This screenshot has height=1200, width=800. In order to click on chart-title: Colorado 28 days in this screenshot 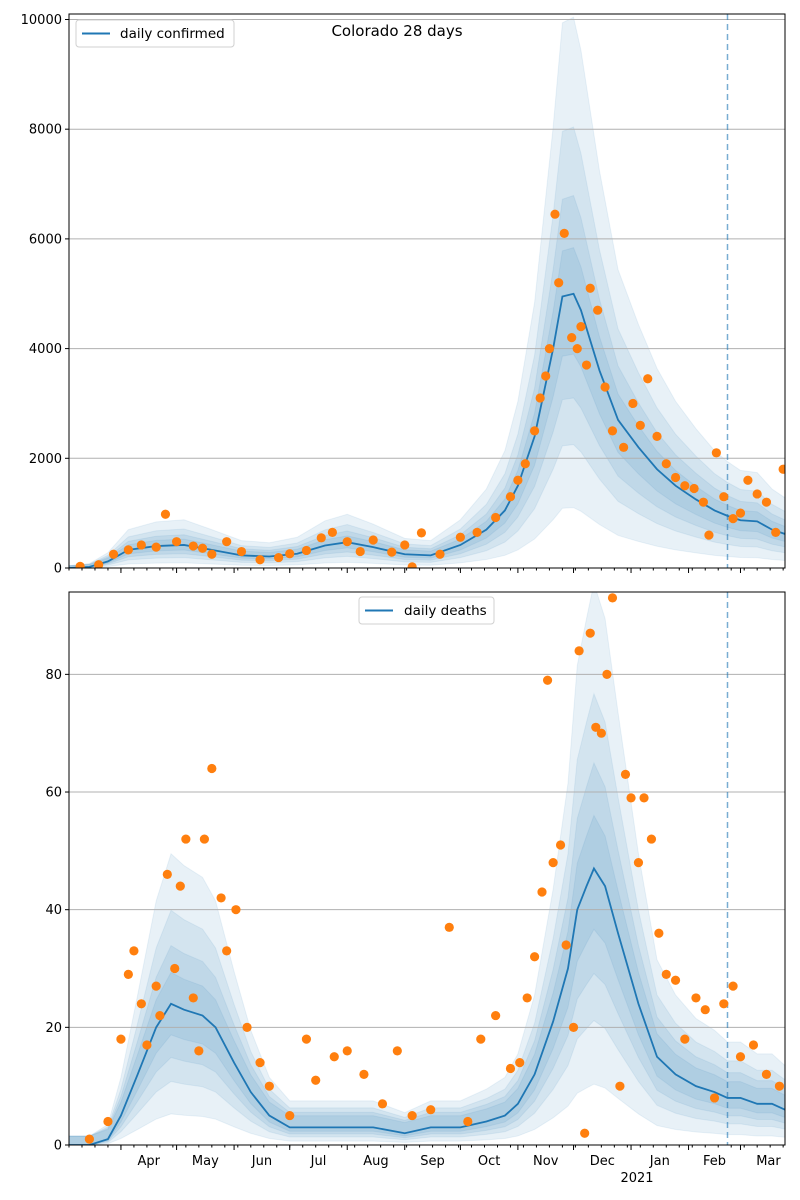, I will do `click(396, 31)`.